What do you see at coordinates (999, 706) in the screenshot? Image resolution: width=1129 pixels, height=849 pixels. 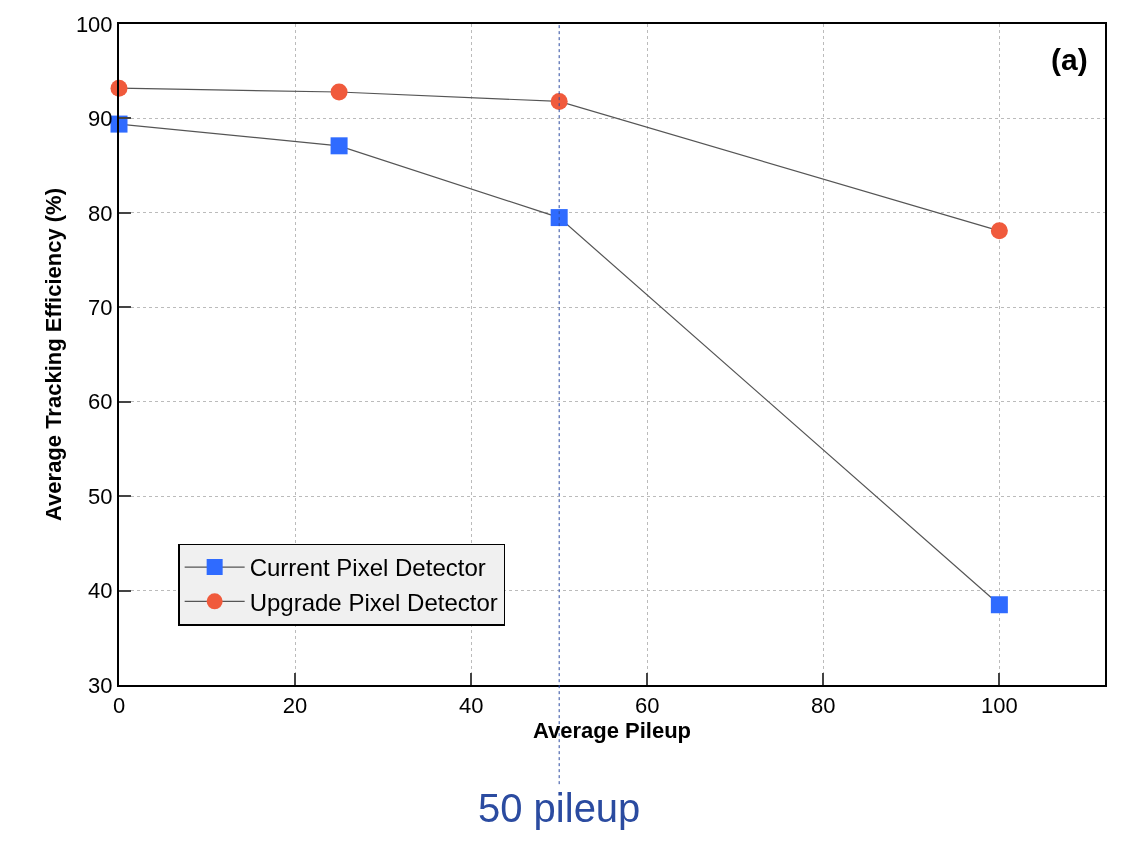 I see `x-tick-label: 100` at bounding box center [999, 706].